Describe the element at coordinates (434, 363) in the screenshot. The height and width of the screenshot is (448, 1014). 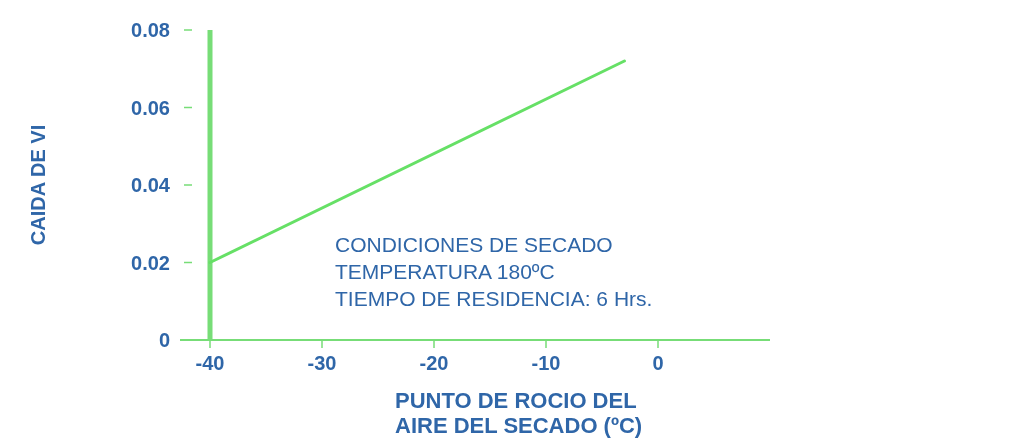
I see `x-tick-label: -20` at that location.